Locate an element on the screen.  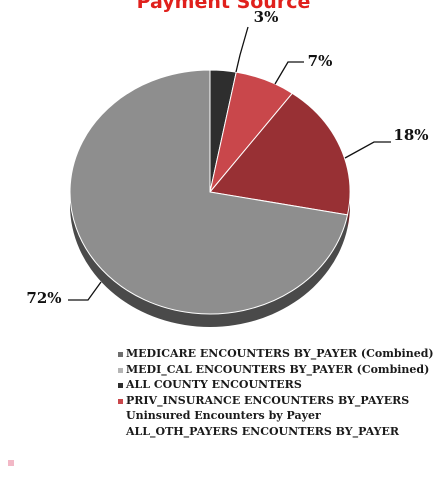
legend-label: MEDICARE ENCOUNTERS BY_PAYER (Combined) is located at coordinates (280, 353).